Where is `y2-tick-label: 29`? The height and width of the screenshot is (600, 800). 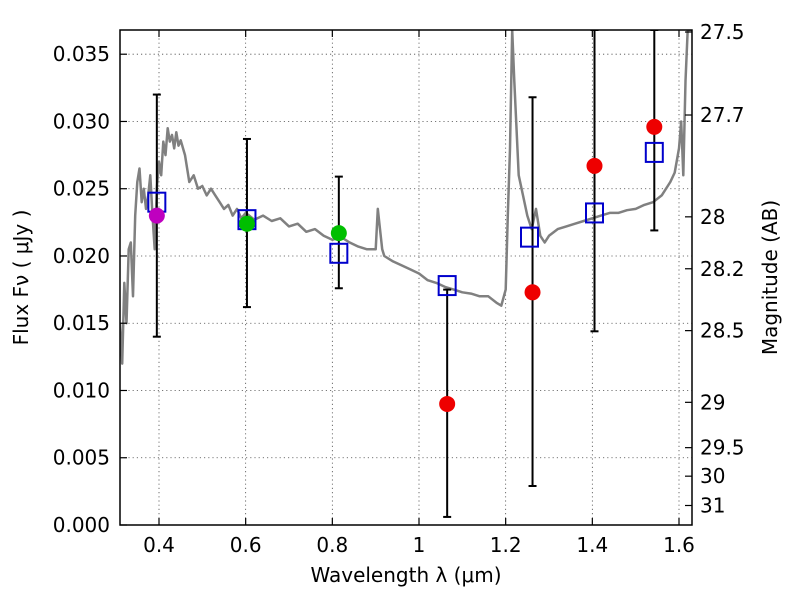 y2-tick-label: 29 is located at coordinates (712, 402).